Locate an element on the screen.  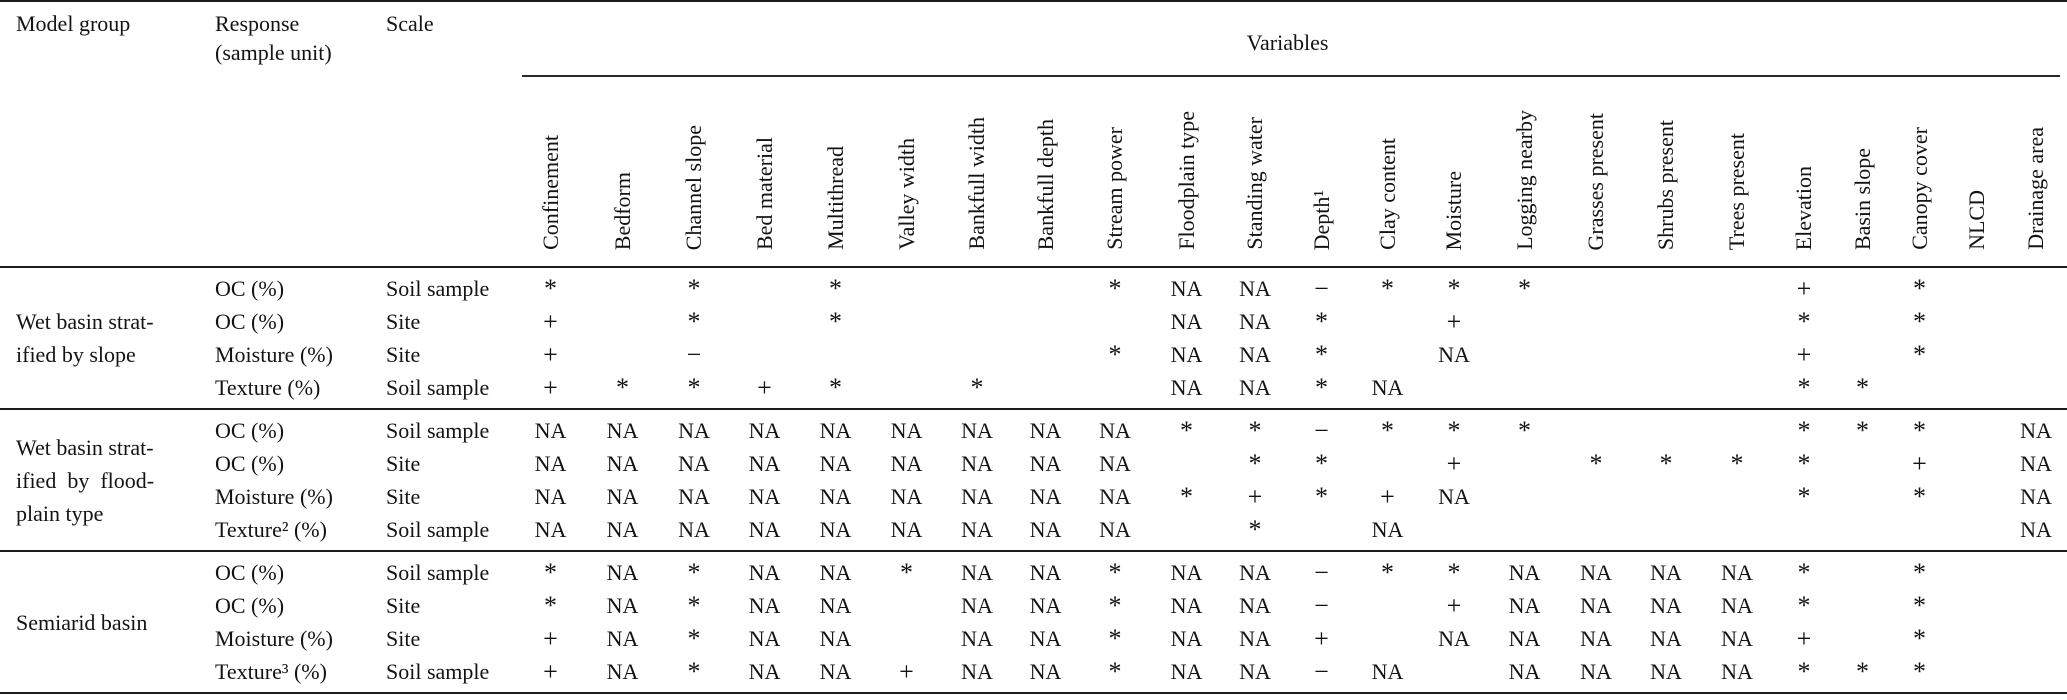
column-multithread: Multithread is located at coordinates (835, 165).